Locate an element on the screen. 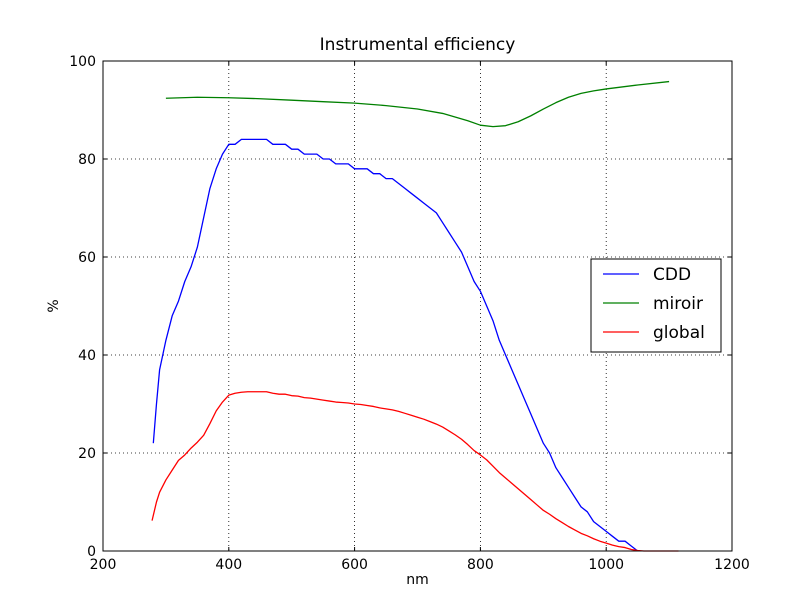 The image size is (812, 612). chart-title: Instrumental efficiency is located at coordinates (418, 45).